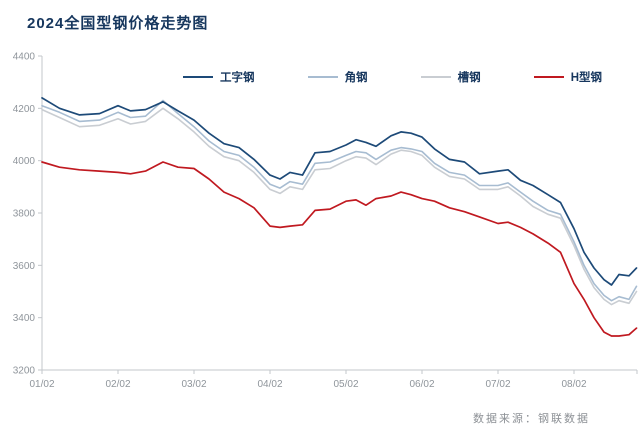  Describe the element at coordinates (469, 78) in the screenshot. I see `legend-label: 槽钢` at that location.